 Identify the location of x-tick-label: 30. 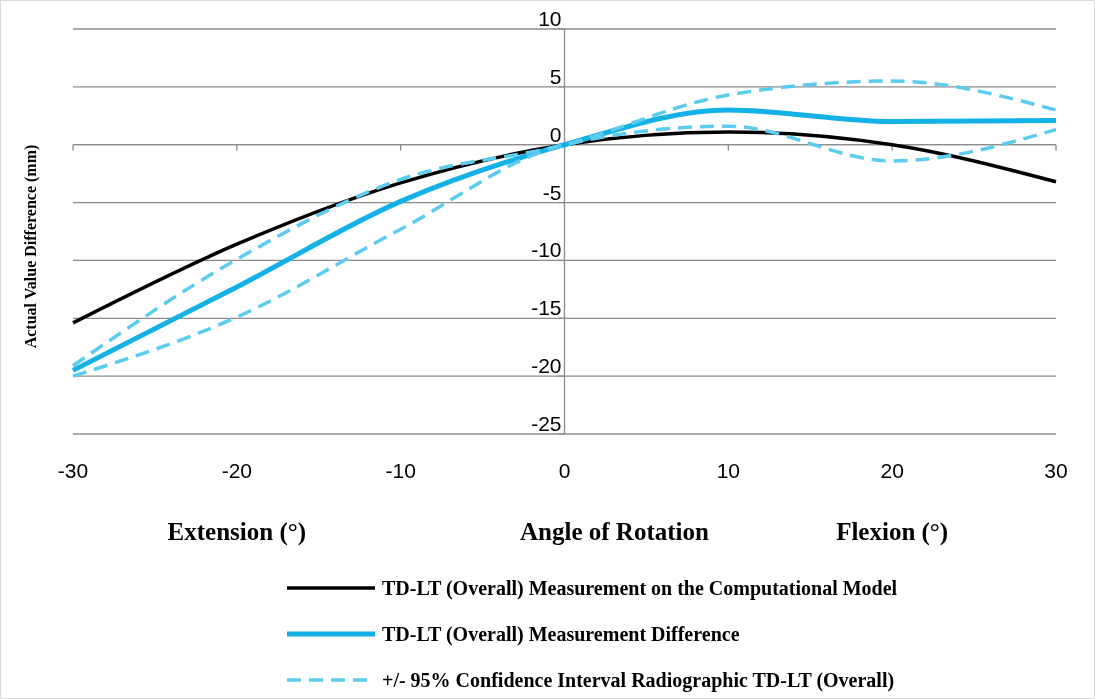
(1056, 470).